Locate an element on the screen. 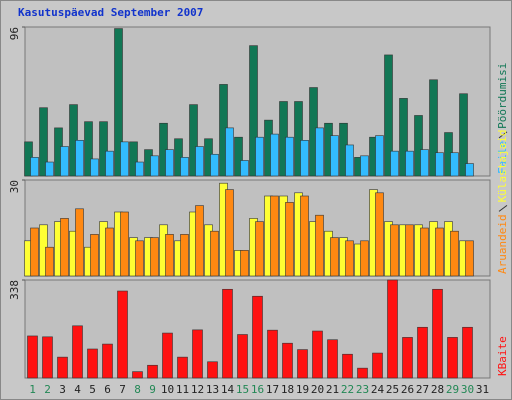  x-tick-label: 10 is located at coordinates (167, 389).